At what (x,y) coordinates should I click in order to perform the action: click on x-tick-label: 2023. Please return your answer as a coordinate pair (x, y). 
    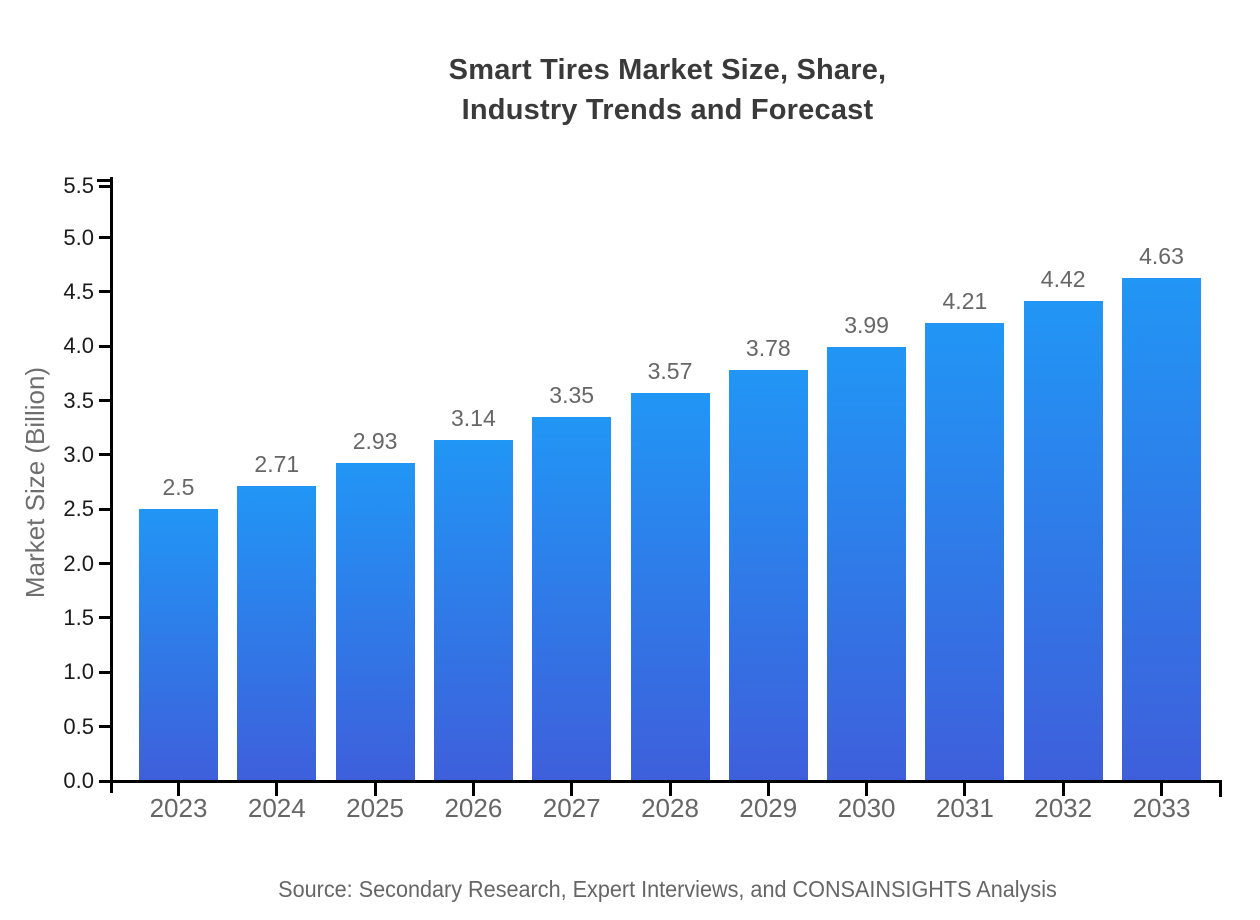
    Looking at the image, I should click on (178, 808).